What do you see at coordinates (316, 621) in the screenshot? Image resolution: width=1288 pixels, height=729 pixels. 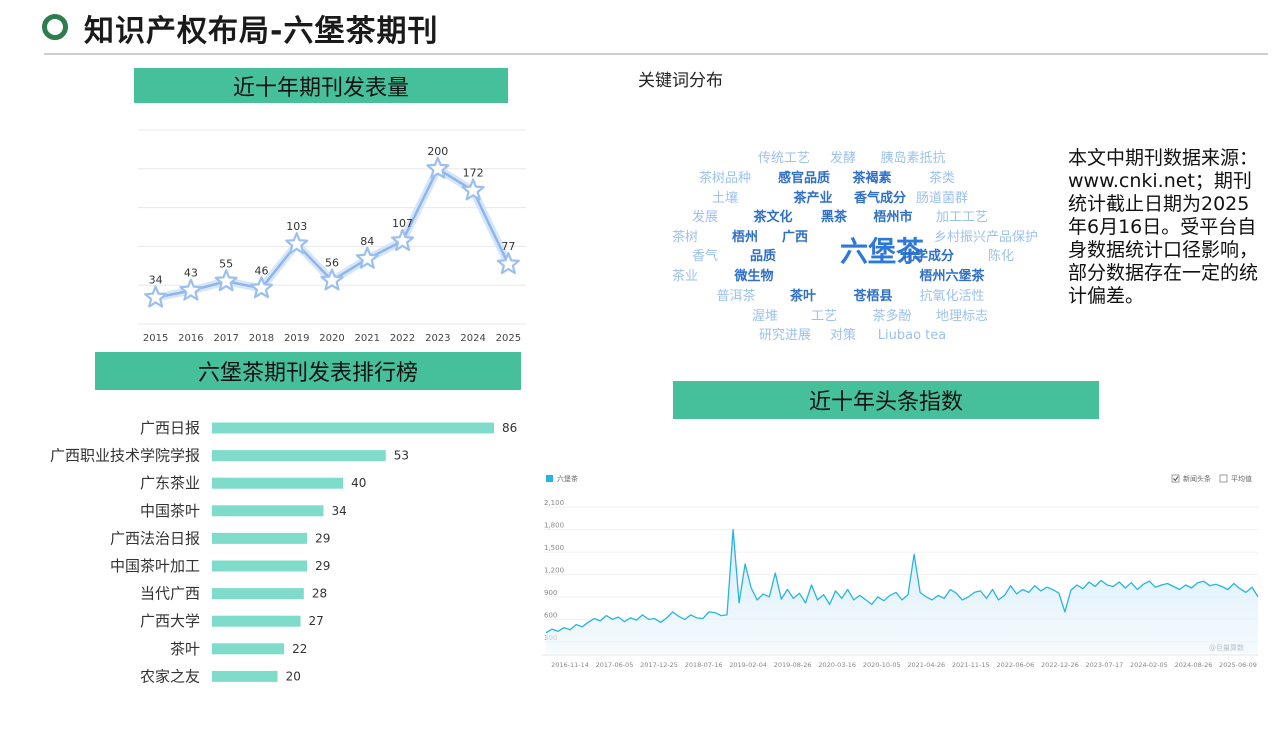 I see `bar-value-label: 27` at bounding box center [316, 621].